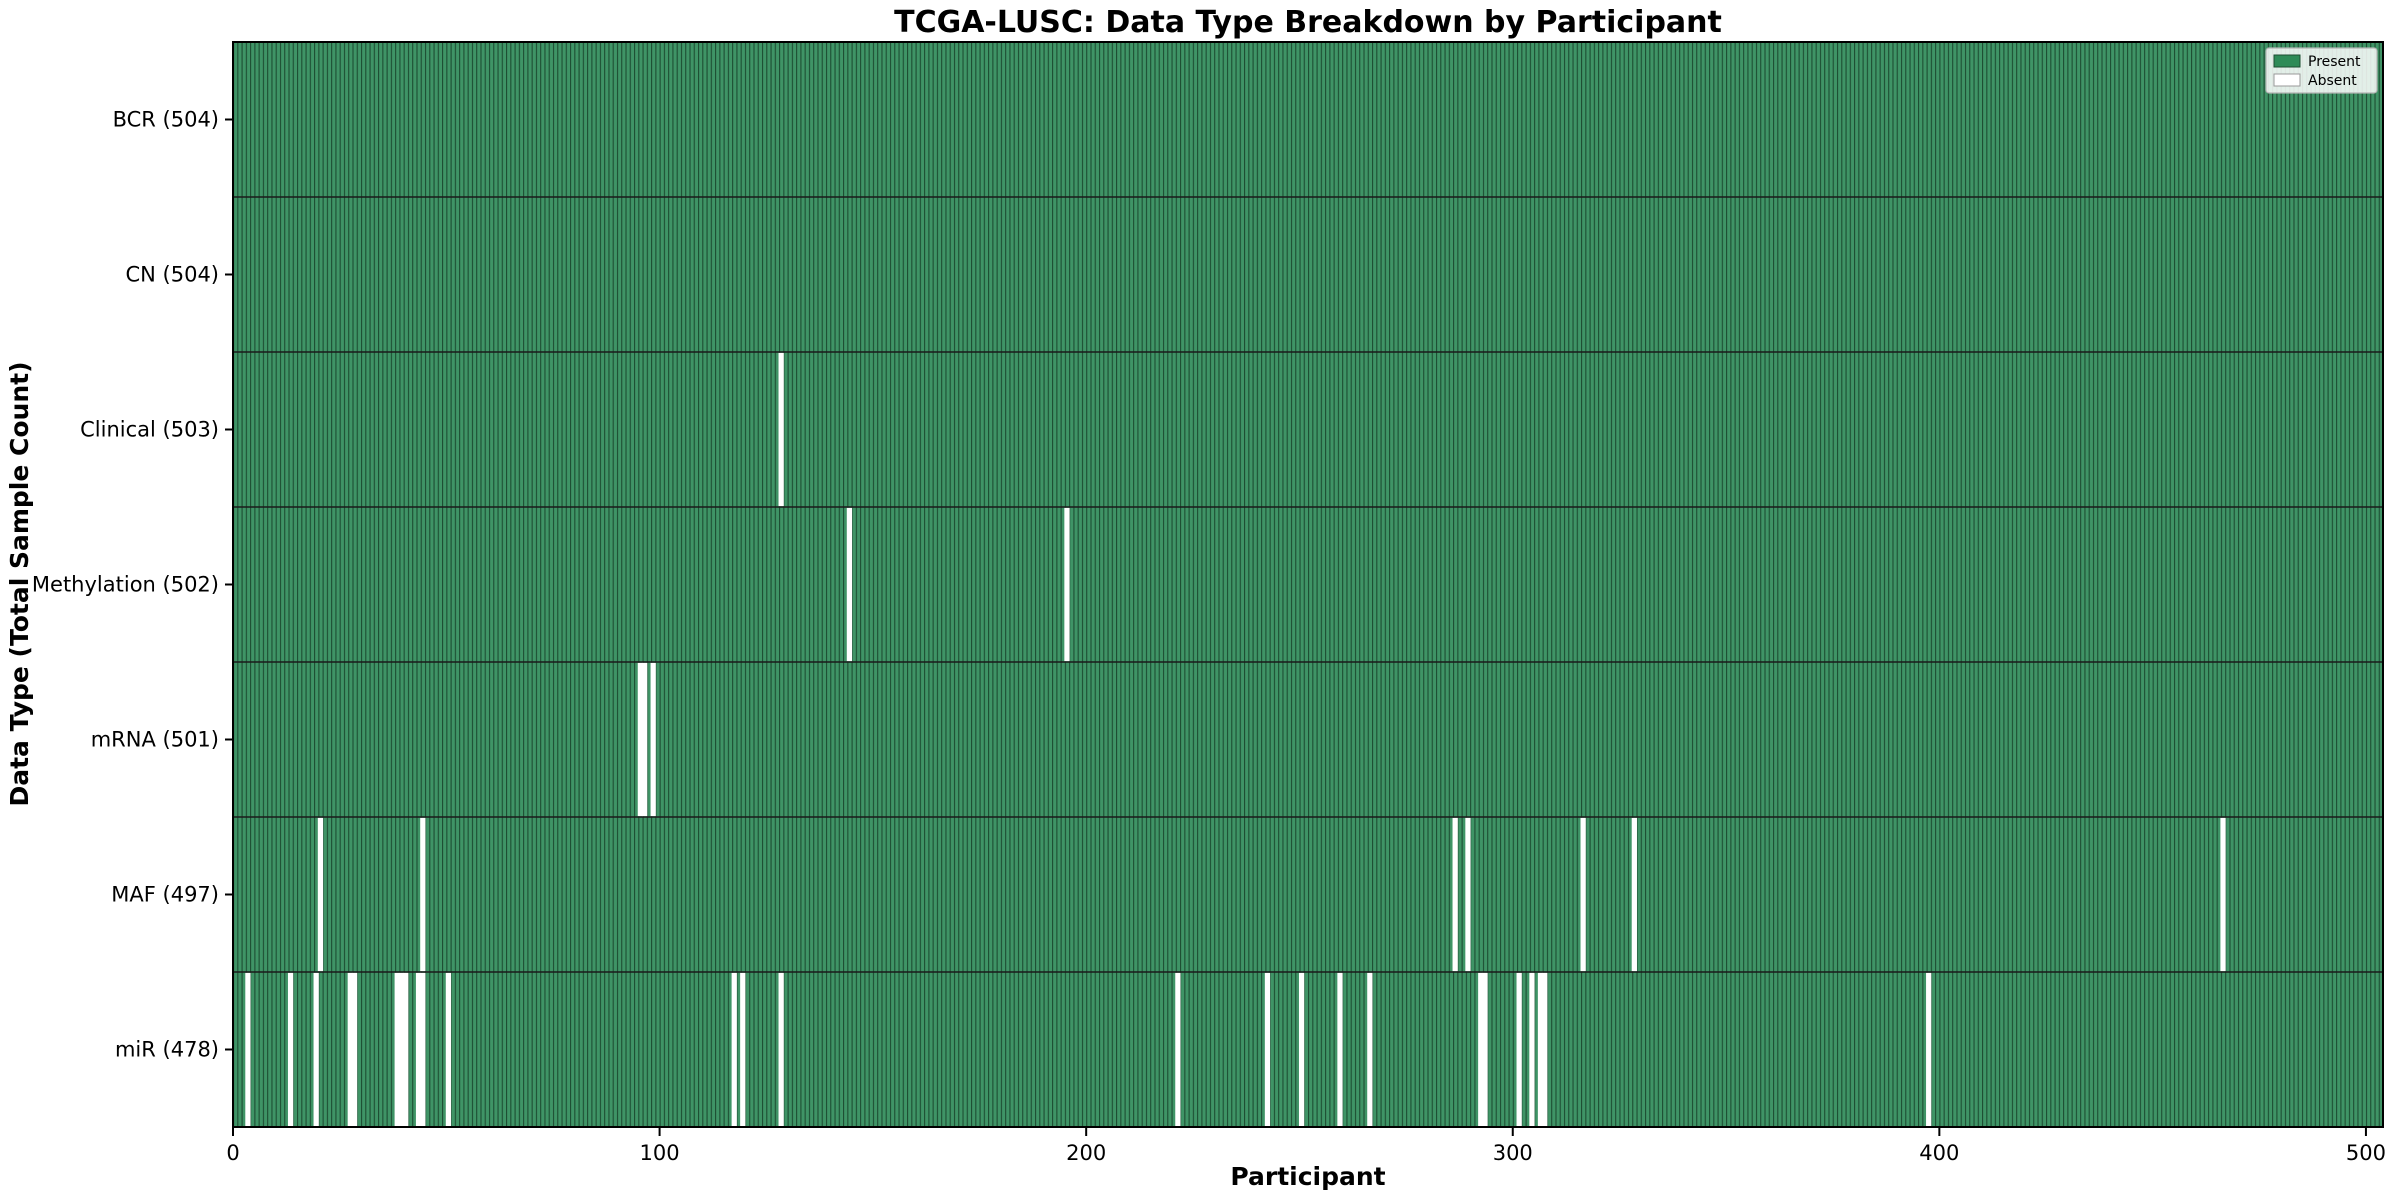  Describe the element at coordinates (166, 120) in the screenshot. I see `y-tick-label-BCR: BCR (504)` at that location.